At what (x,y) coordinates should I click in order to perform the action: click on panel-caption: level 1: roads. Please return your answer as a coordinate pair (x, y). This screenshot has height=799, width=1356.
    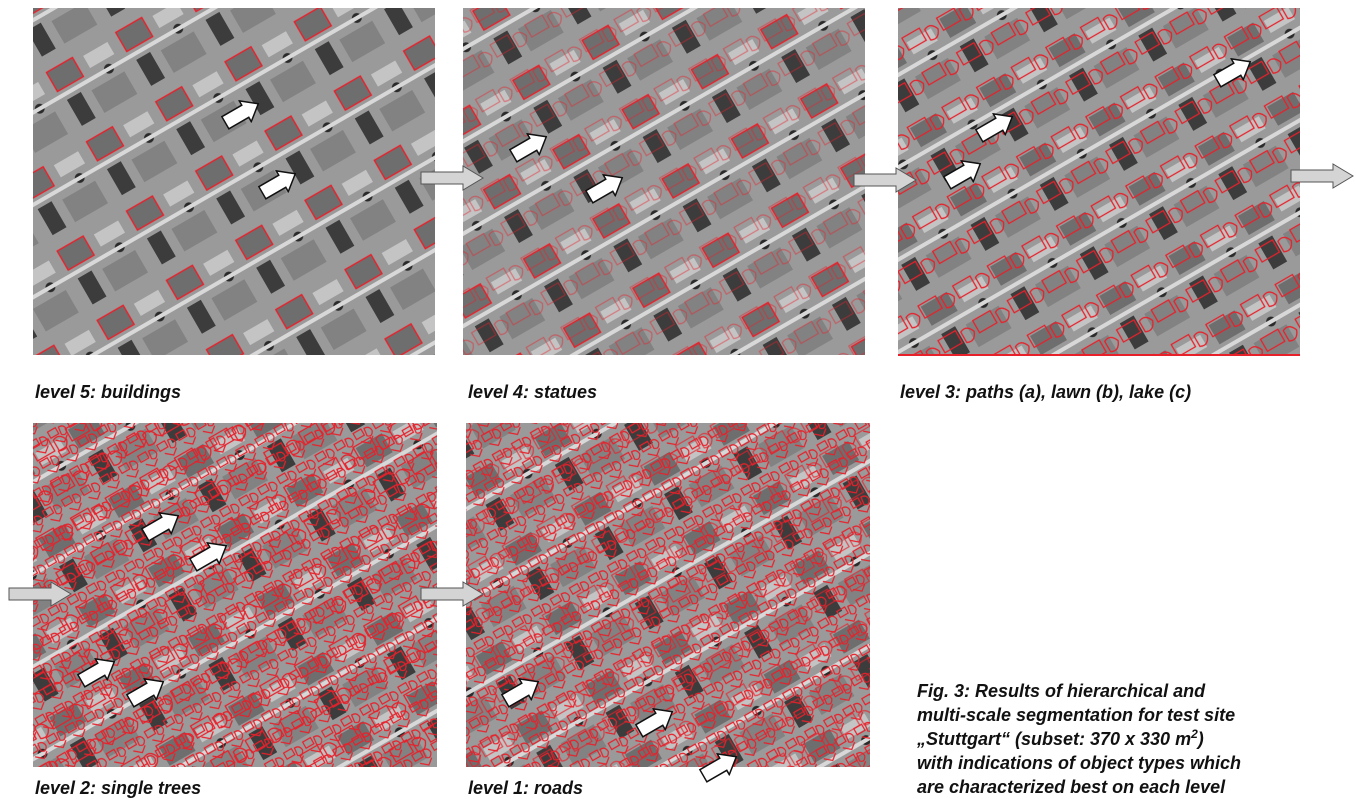
    Looking at the image, I should click on (525, 788).